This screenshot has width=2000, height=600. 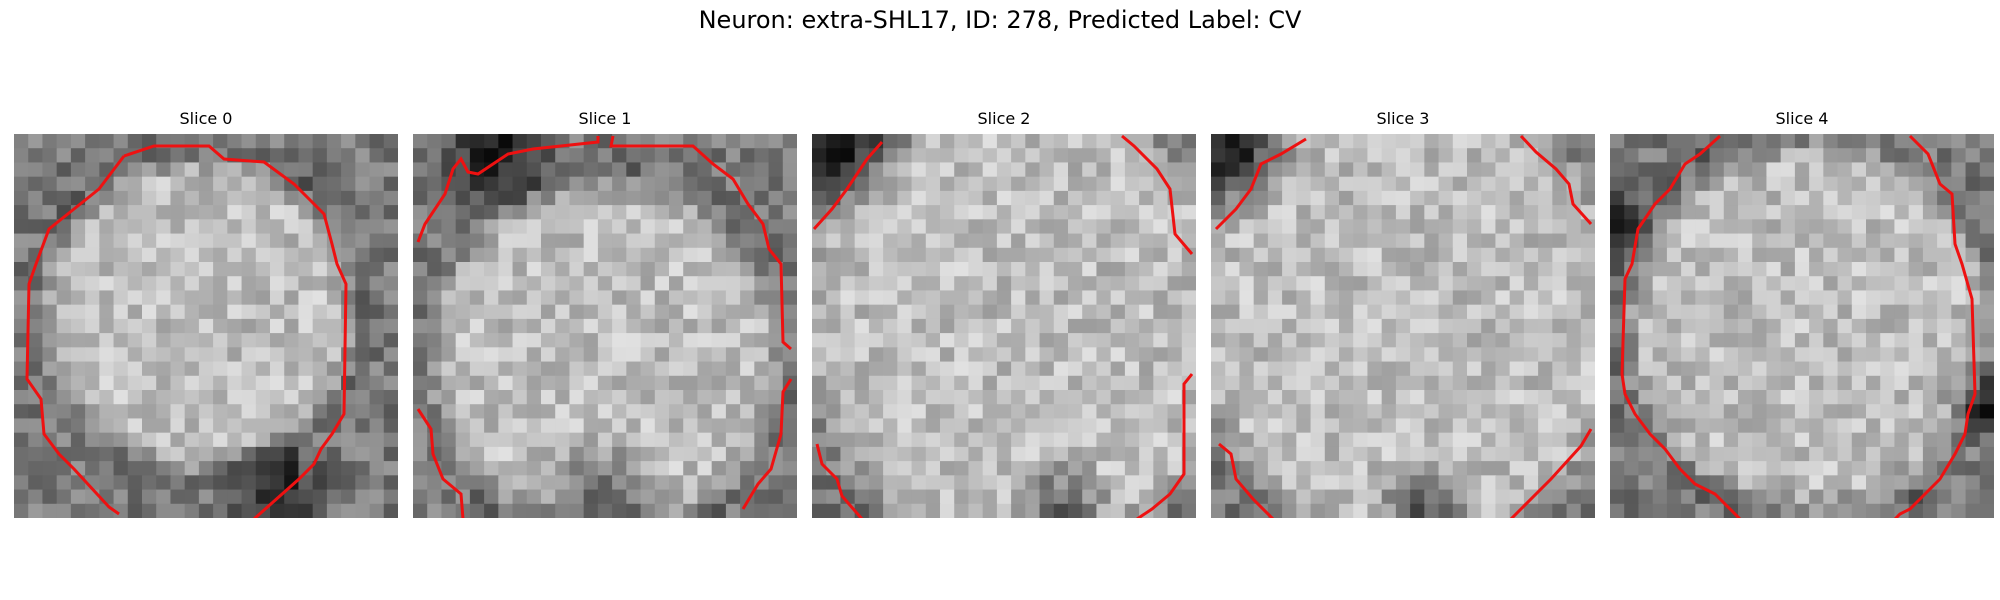 I want to click on slice-title-3: Slice 3, so click(x=1403, y=118).